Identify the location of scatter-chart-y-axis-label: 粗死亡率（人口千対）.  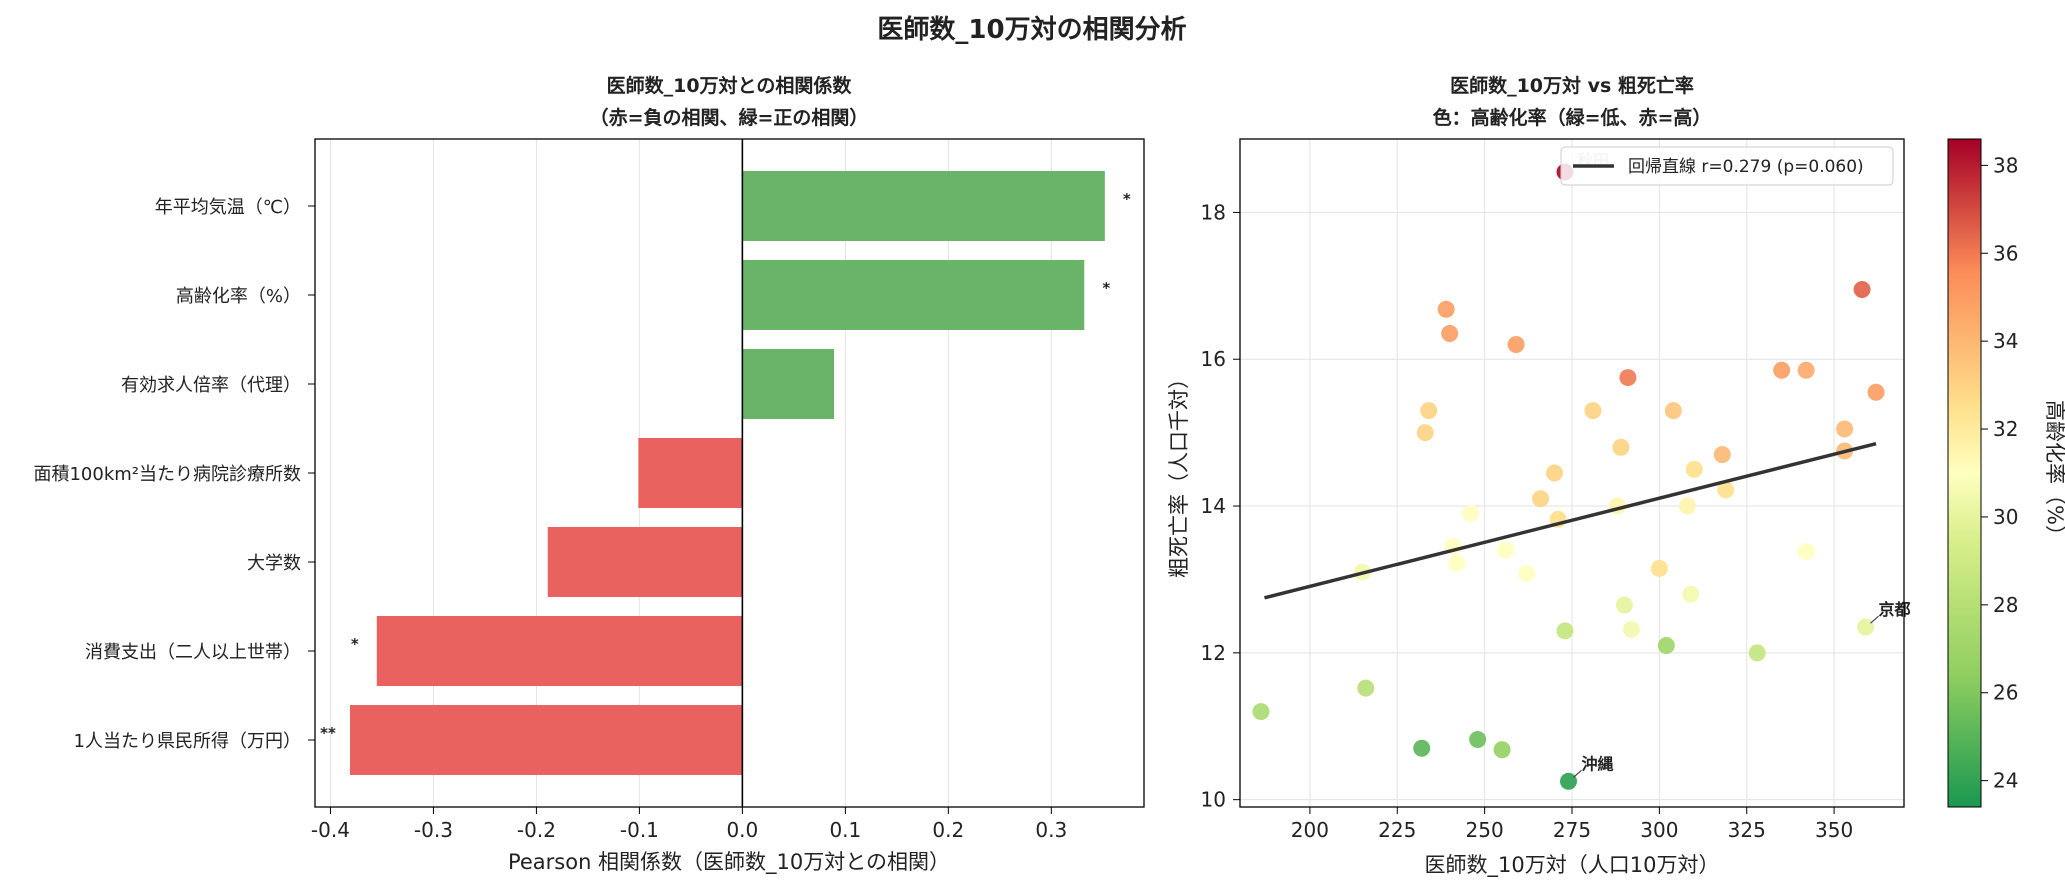
(1179, 473).